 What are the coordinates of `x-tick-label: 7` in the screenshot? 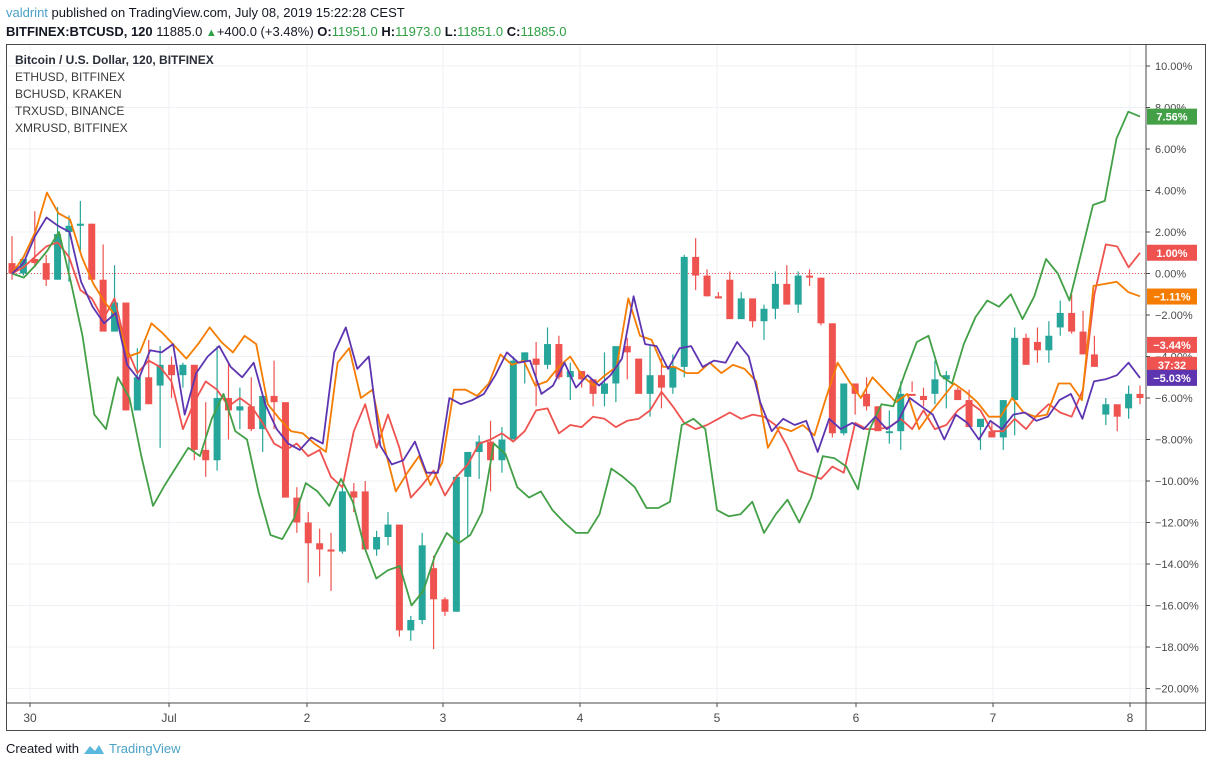 It's located at (993, 718).